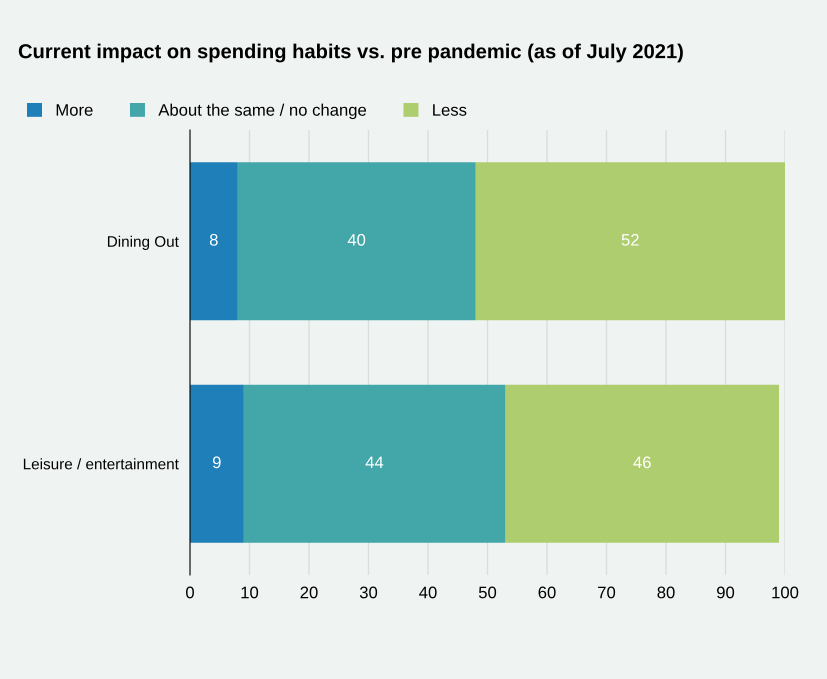  I want to click on legend-label: More, so click(74, 110).